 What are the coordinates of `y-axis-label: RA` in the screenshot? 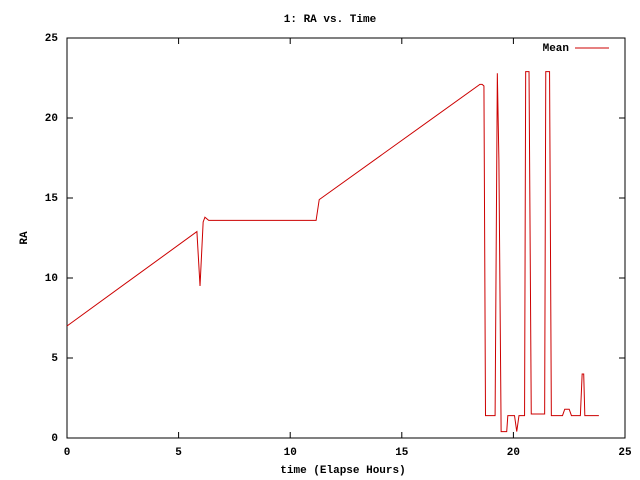 It's located at (25, 238).